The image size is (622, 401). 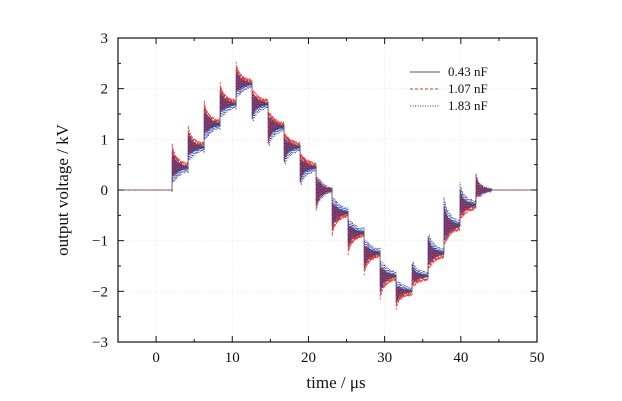 I want to click on x-tick-label: 30, so click(x=384, y=358).